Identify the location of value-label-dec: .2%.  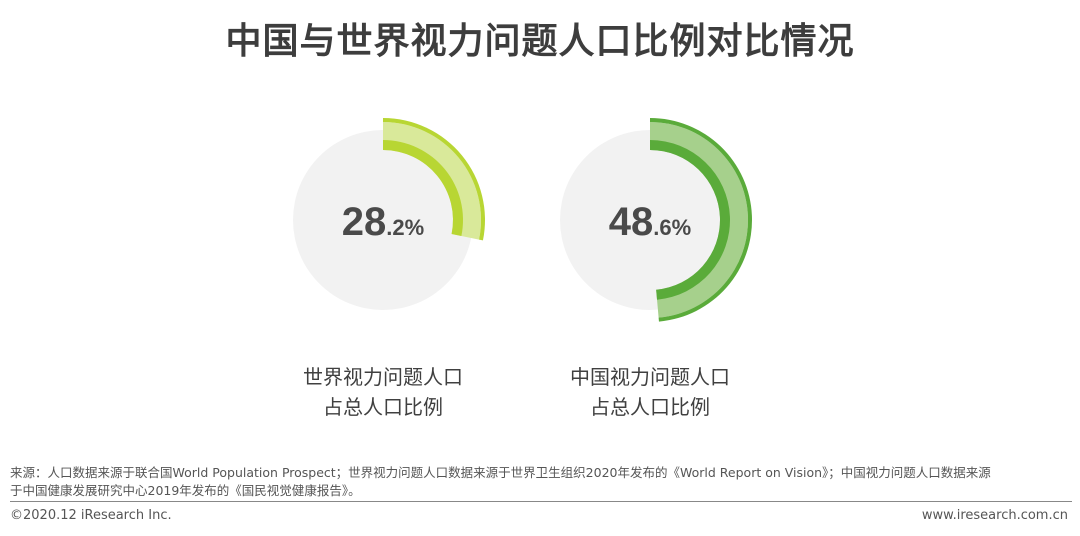
(405, 227).